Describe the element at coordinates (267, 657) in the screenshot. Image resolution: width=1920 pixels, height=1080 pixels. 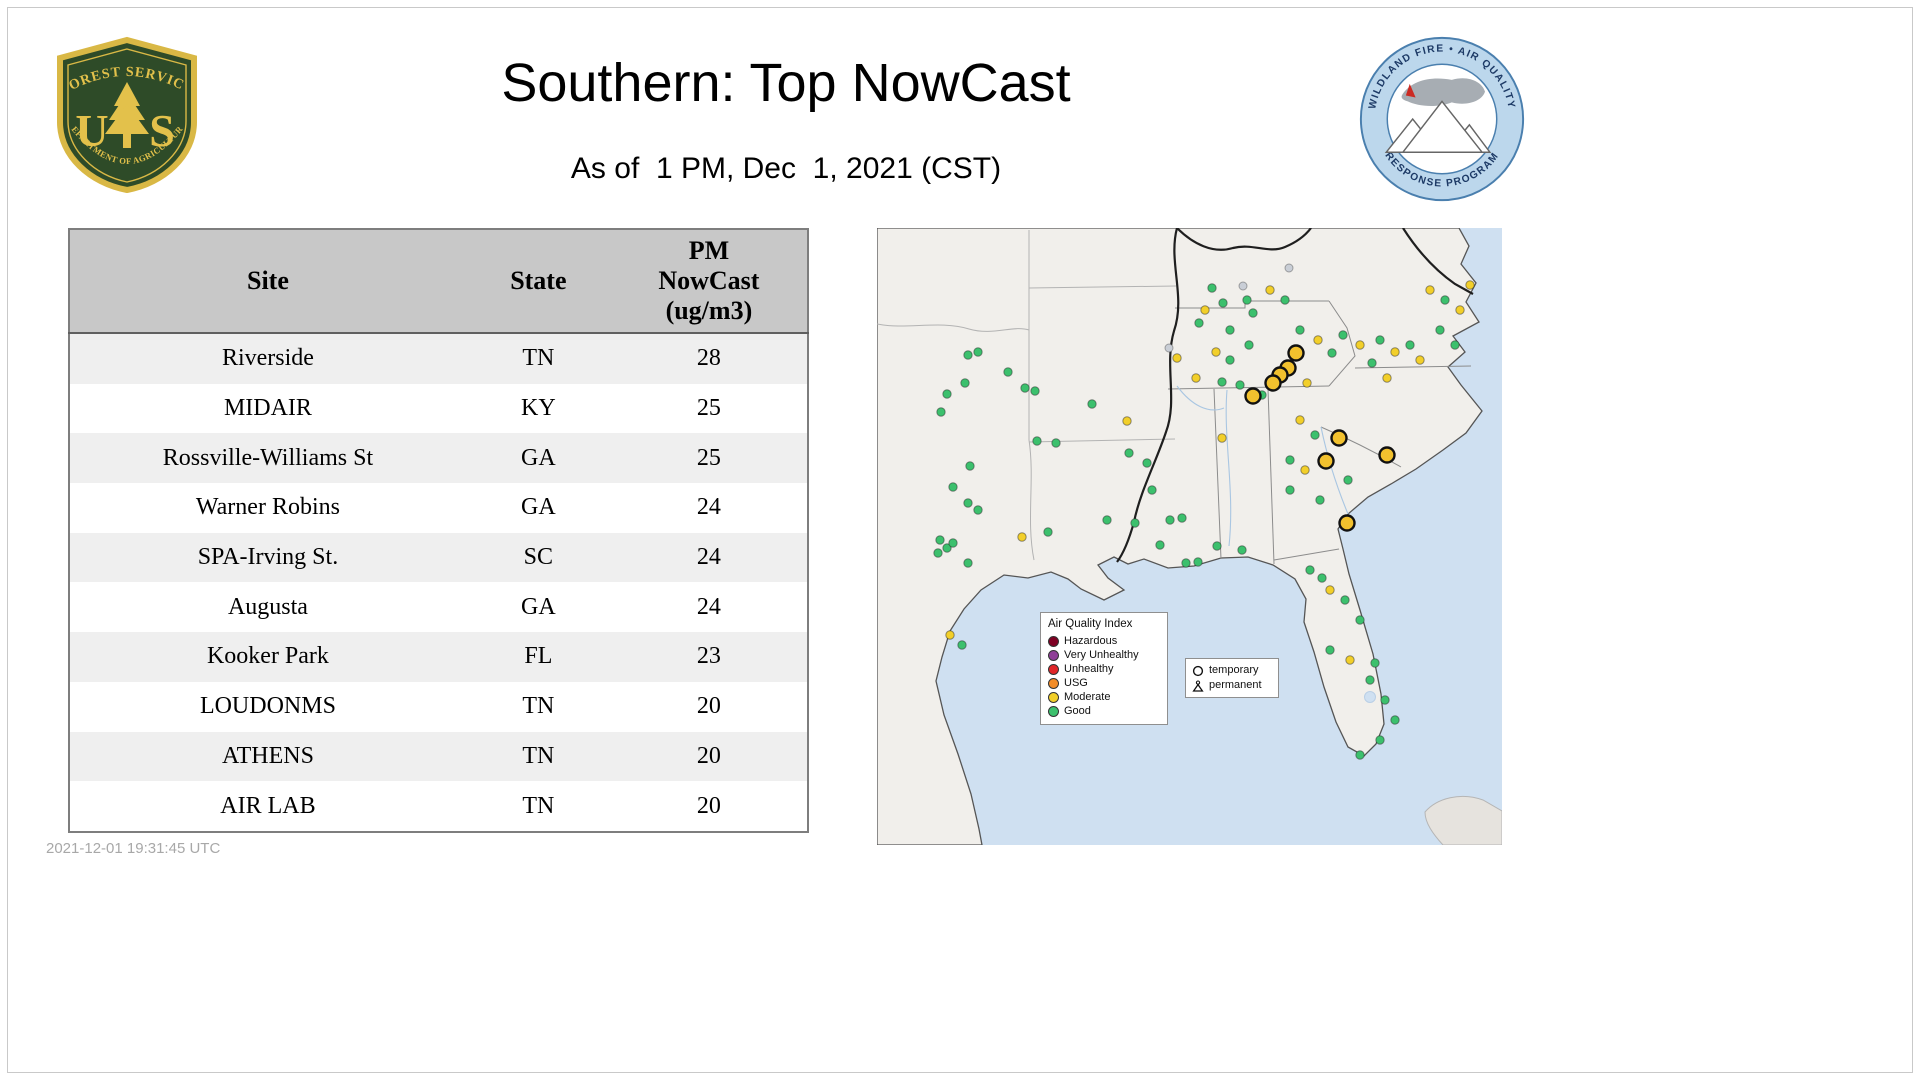
I see `site-cell: Kooker Park` at that location.